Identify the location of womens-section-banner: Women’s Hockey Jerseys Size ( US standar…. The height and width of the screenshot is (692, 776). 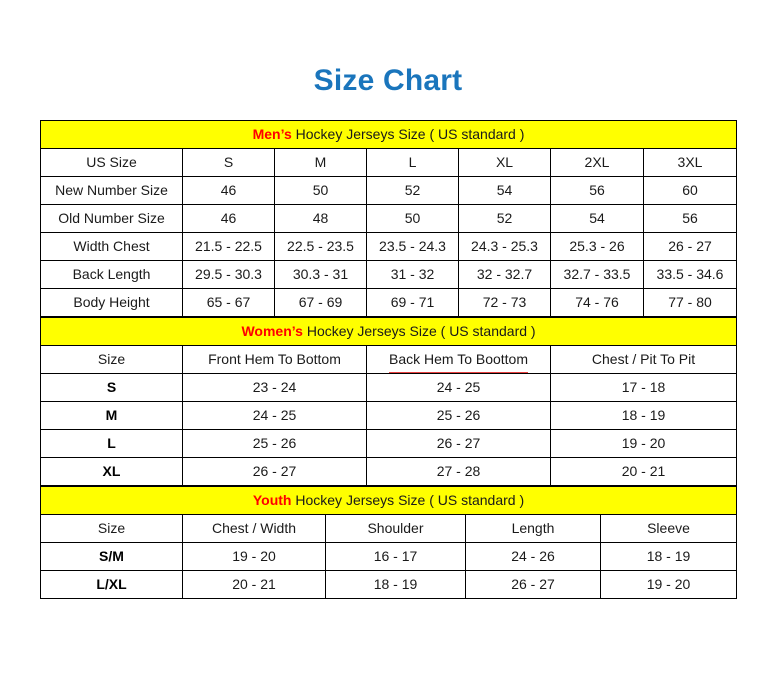
(388, 331).